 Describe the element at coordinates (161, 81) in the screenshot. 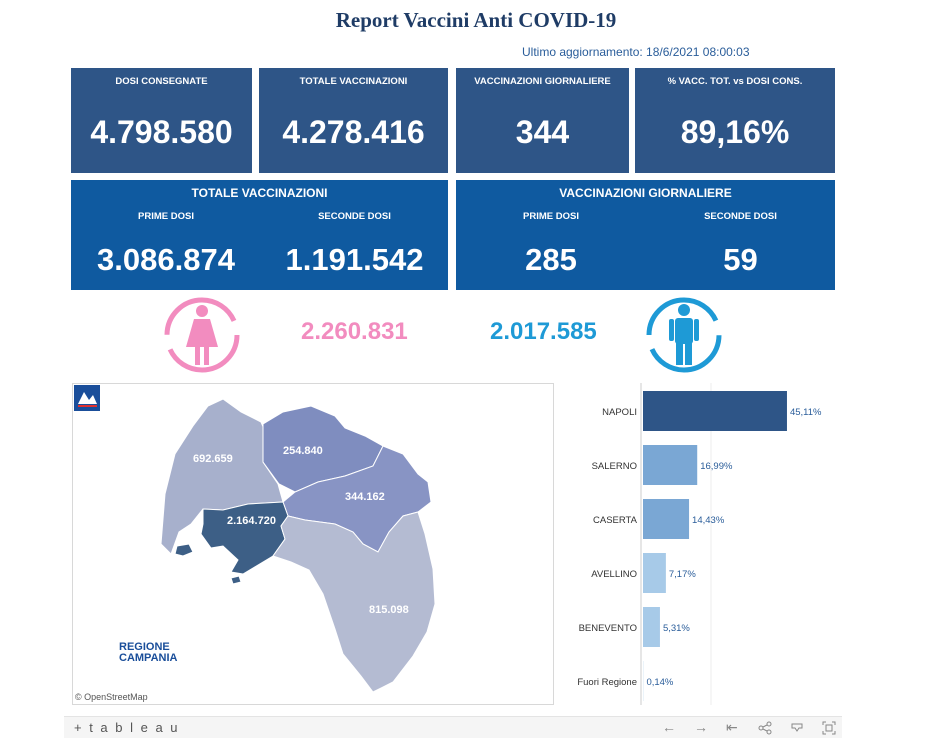

I see `kpi-label: DOSI CONSEGNATE` at that location.